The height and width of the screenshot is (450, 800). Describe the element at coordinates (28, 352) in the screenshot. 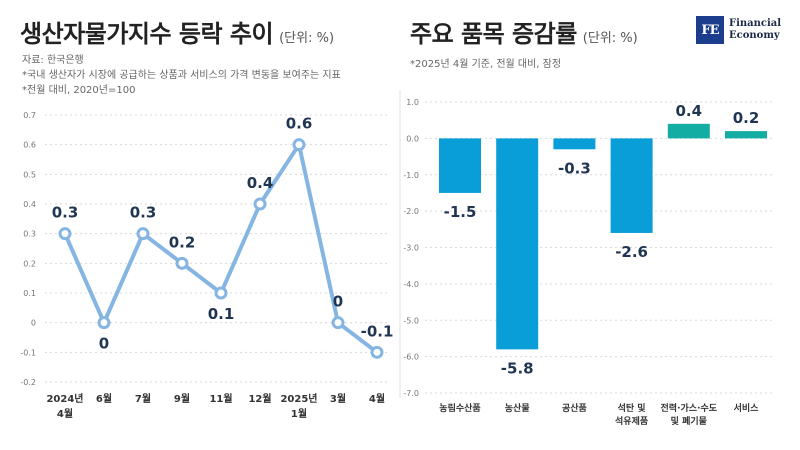

I see `y-tick-label: -0.1` at that location.